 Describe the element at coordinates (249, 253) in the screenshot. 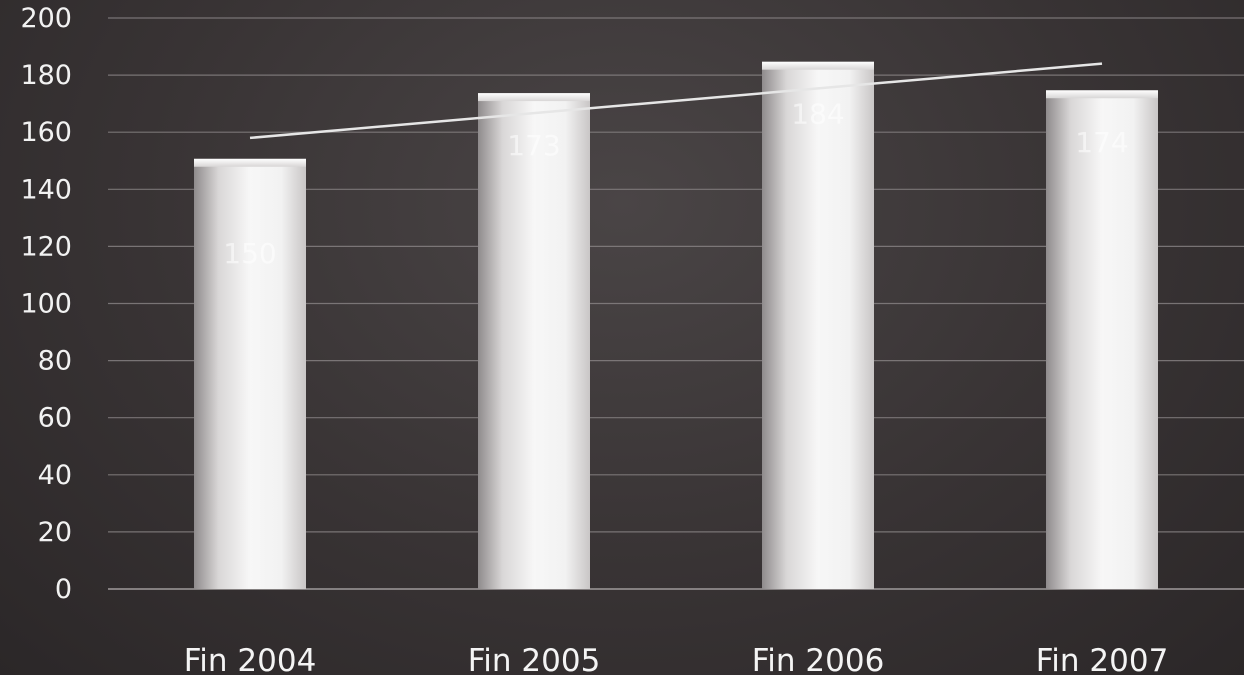

I see `data-label: 150` at that location.